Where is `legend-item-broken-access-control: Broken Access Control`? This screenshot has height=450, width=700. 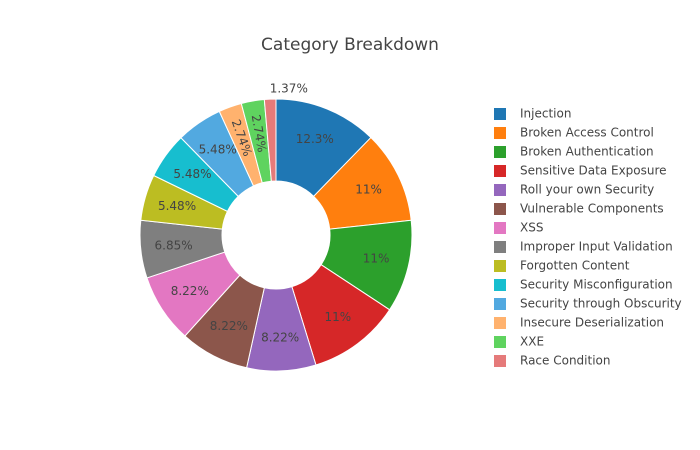 legend-item-broken-access-control: Broken Access Control is located at coordinates (574, 133).